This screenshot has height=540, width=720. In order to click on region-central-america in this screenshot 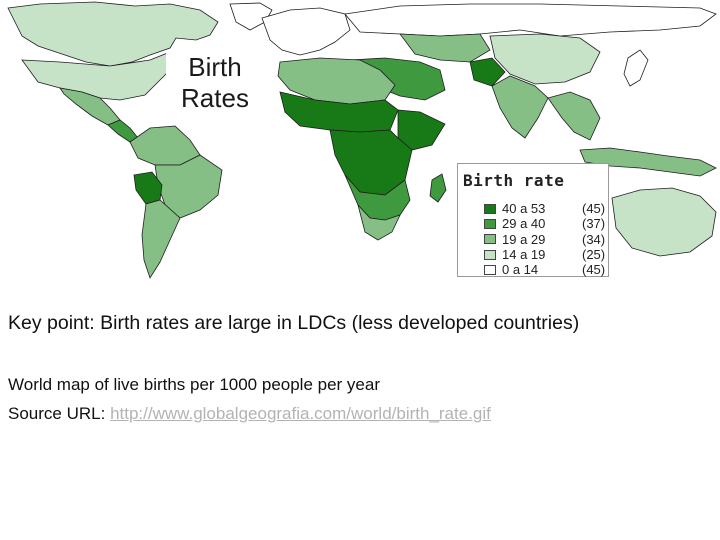, I will do `click(123, 131)`.